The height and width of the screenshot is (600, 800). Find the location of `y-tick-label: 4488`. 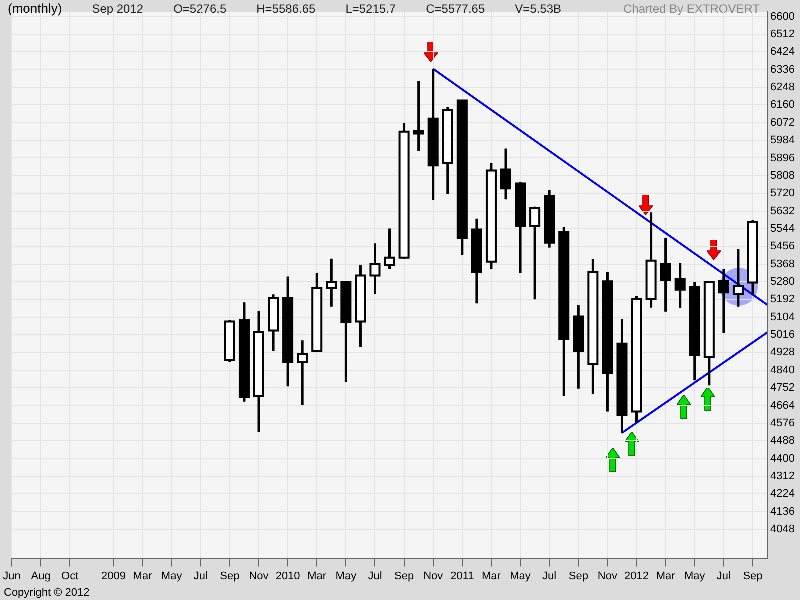

y-tick-label: 4488 is located at coordinates (783, 441).